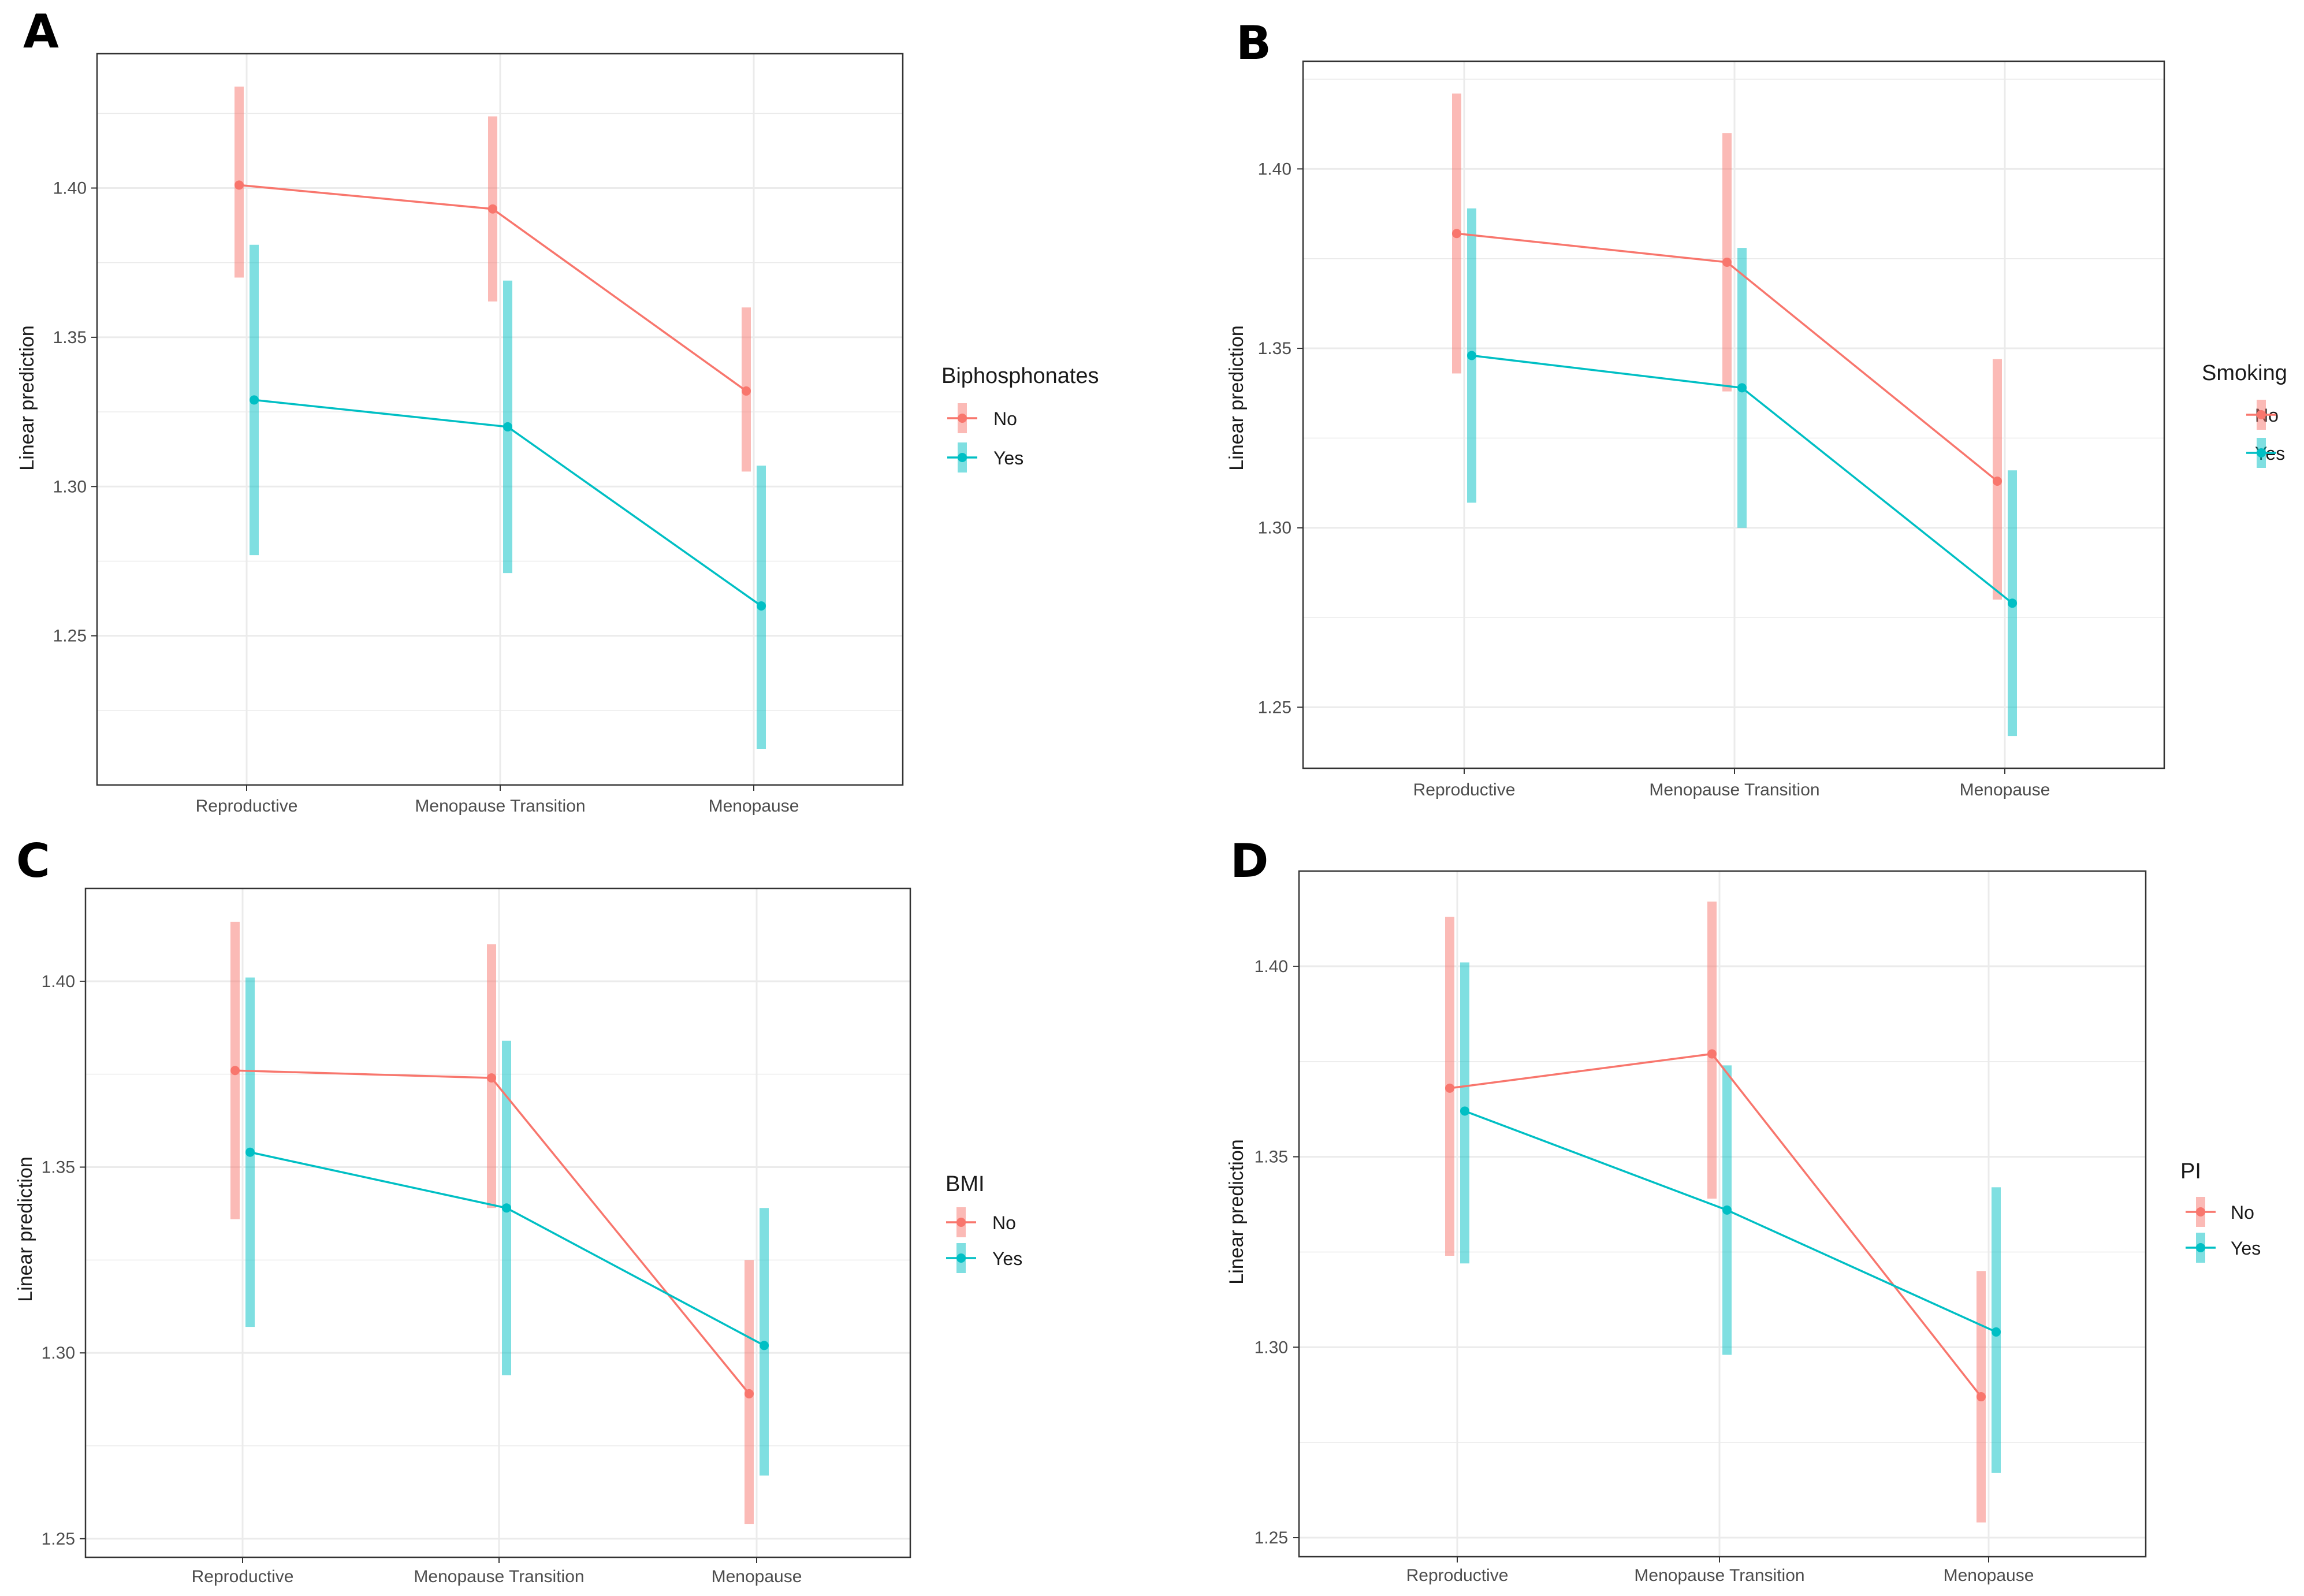 The height and width of the screenshot is (1596, 2304). What do you see at coordinates (41, 31) in the screenshot?
I see `panel-letter-a: A` at bounding box center [41, 31].